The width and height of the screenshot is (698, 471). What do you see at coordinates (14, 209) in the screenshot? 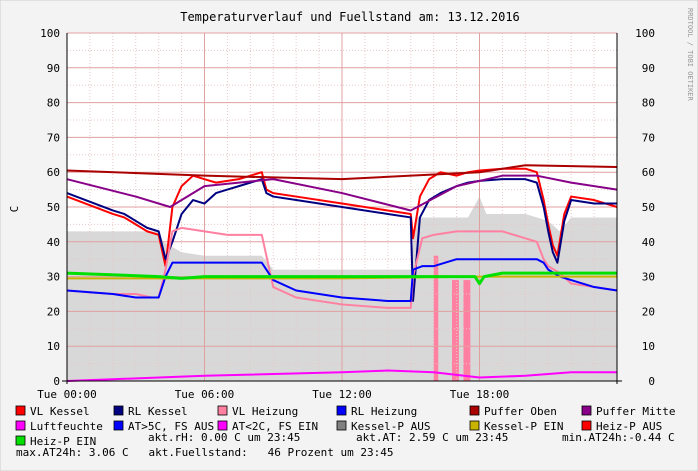
I see `y-axis-label: C` at bounding box center [14, 209].